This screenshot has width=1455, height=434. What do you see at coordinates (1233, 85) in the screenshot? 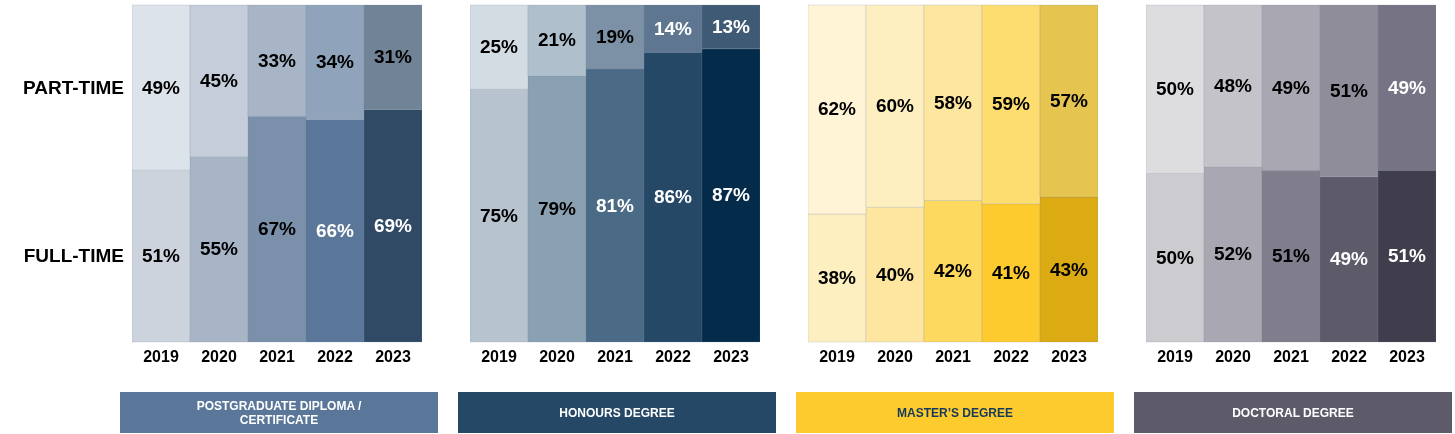
I see `data-label: 48%` at bounding box center [1233, 85].